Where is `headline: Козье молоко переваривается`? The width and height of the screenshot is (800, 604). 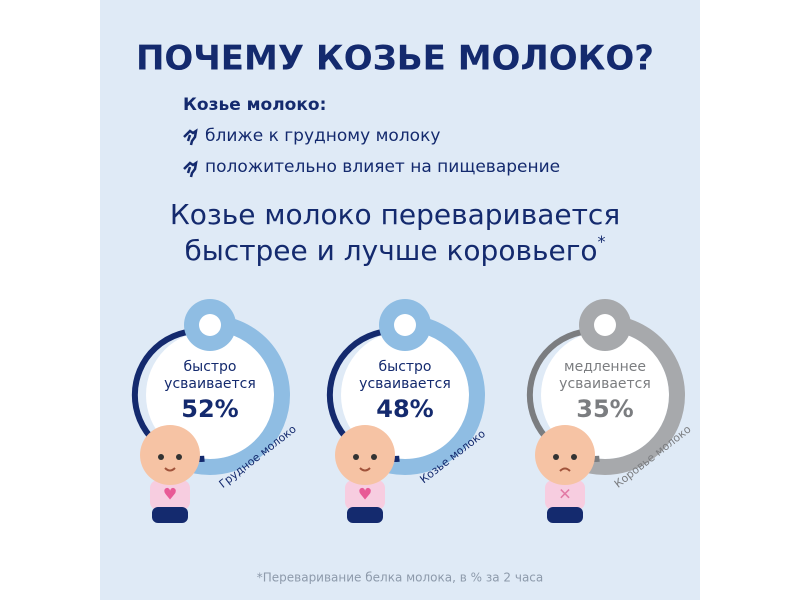
headline: Козье молоко переваривается is located at coordinates (395, 214).